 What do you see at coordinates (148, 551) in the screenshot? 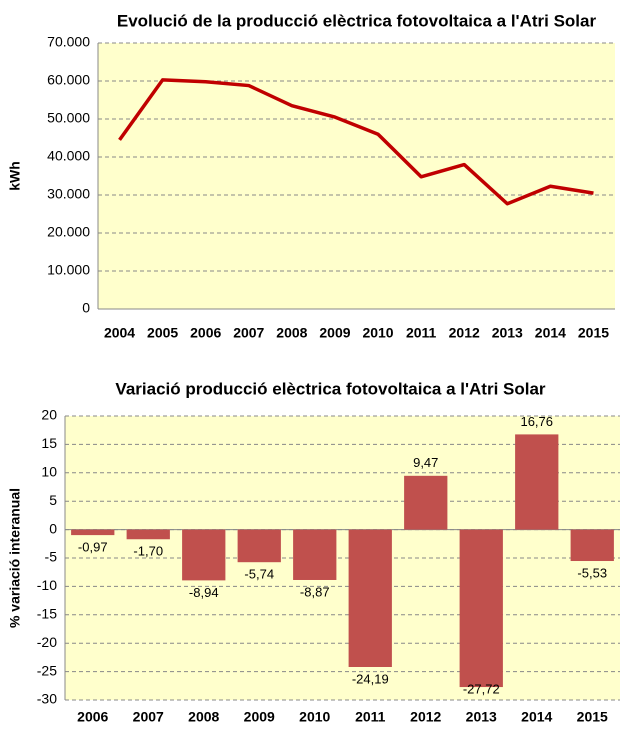
I see `value-label: -1,70` at bounding box center [148, 551].